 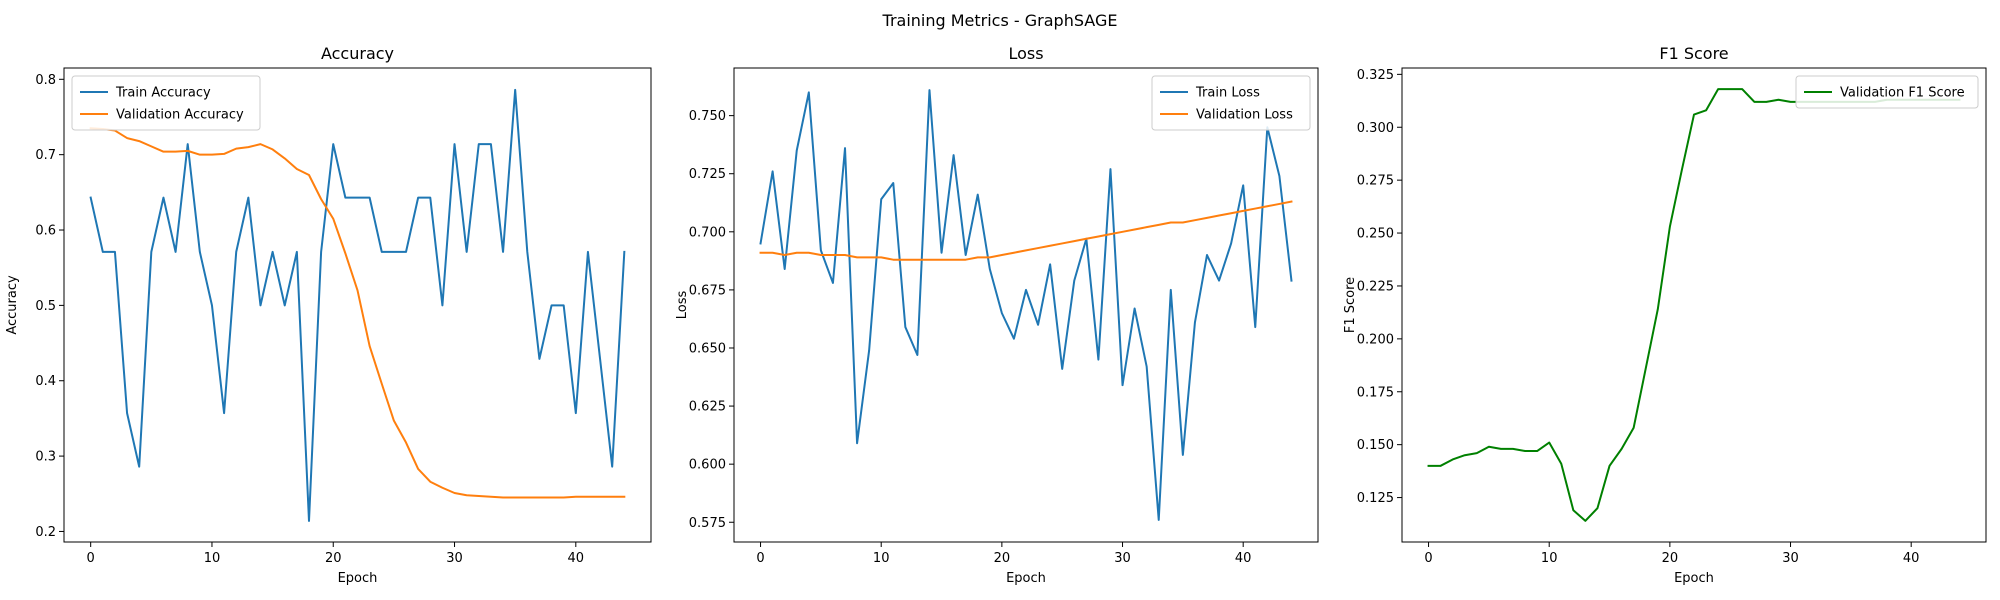 I want to click on y-tick-label: 0.4, so click(x=45, y=381).